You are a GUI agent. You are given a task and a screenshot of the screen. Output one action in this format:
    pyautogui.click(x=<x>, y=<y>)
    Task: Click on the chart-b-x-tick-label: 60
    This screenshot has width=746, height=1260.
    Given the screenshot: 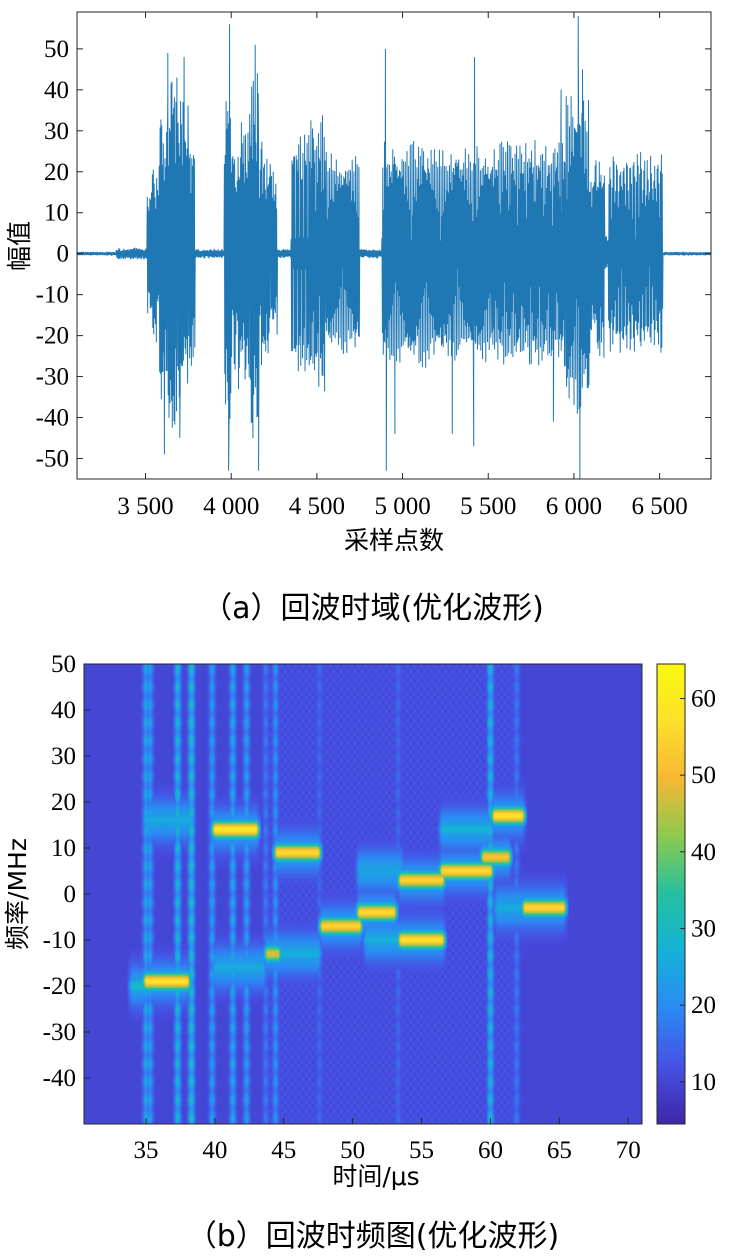 What is the action you would take?
    pyautogui.click(x=490, y=1150)
    